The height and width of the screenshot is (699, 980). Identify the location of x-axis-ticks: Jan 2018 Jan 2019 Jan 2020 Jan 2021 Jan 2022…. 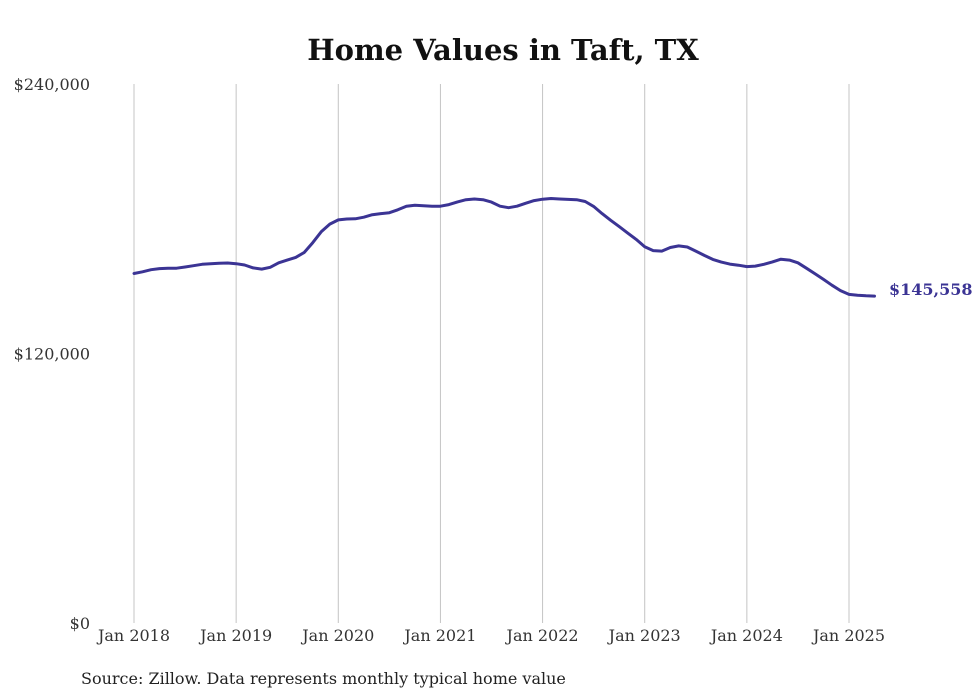
(490, 635).